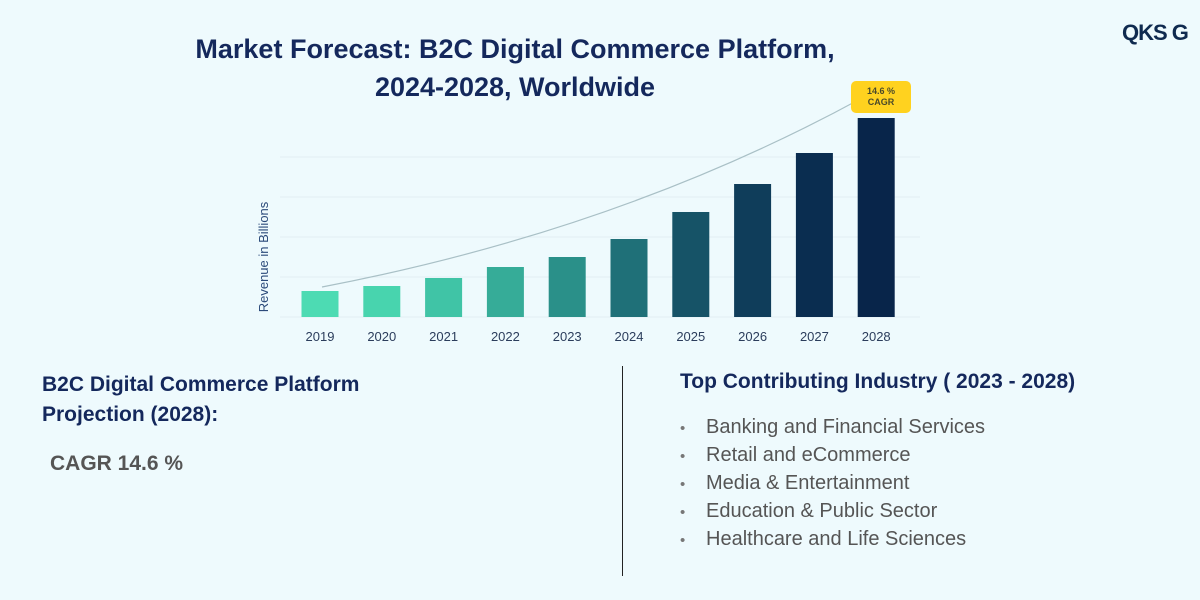 The width and height of the screenshot is (1200, 600). What do you see at coordinates (814, 336) in the screenshot?
I see `x-tick-label: 2027` at bounding box center [814, 336].